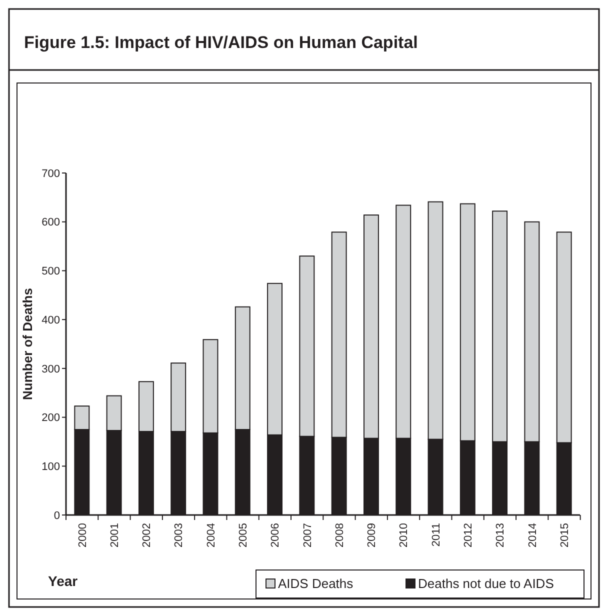 Image resolution: width=608 pixels, height=616 pixels. What do you see at coordinates (500, 535) in the screenshot?
I see `x-tick-label: 2013` at bounding box center [500, 535].